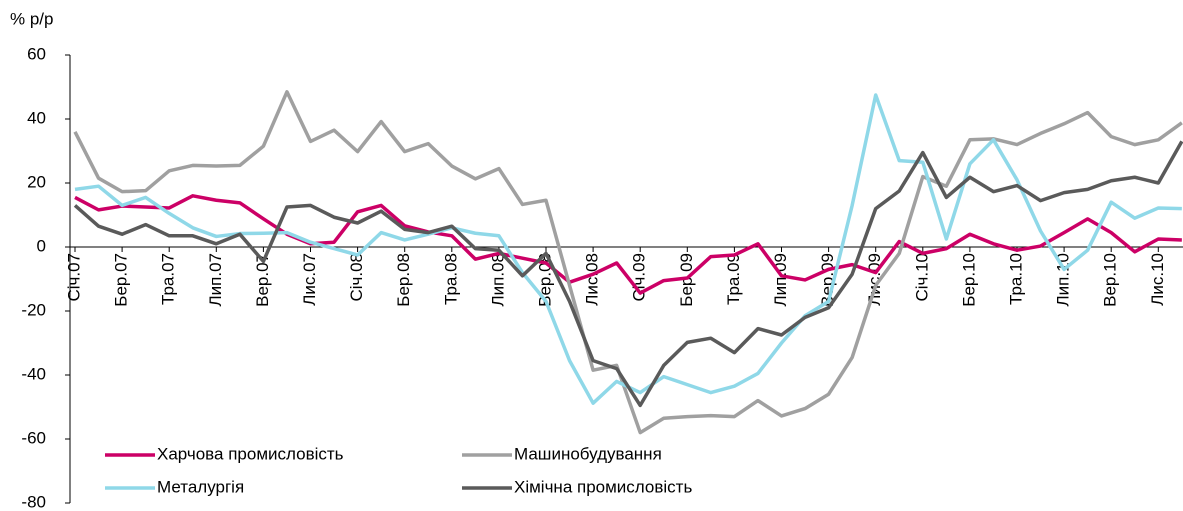  I want to click on legend-label: Хімічна промисловість, so click(603, 486).